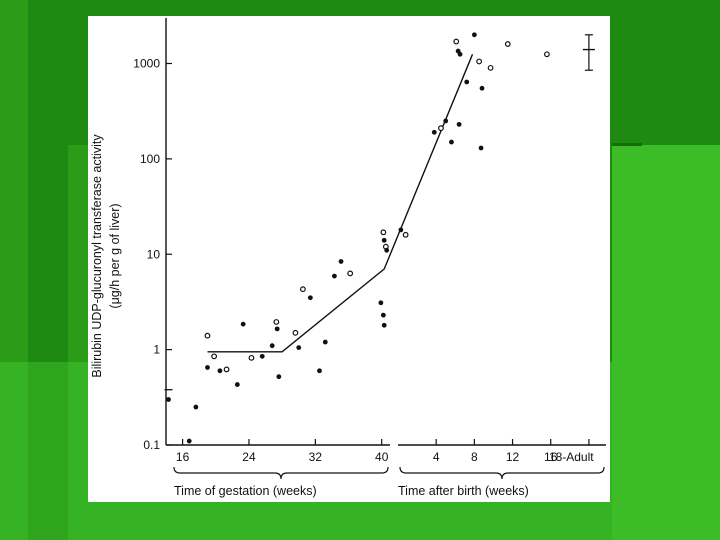 The height and width of the screenshot is (540, 720). What do you see at coordinates (571, 457) in the screenshot?
I see `x-tick-label-birth: 18-Adult` at bounding box center [571, 457].